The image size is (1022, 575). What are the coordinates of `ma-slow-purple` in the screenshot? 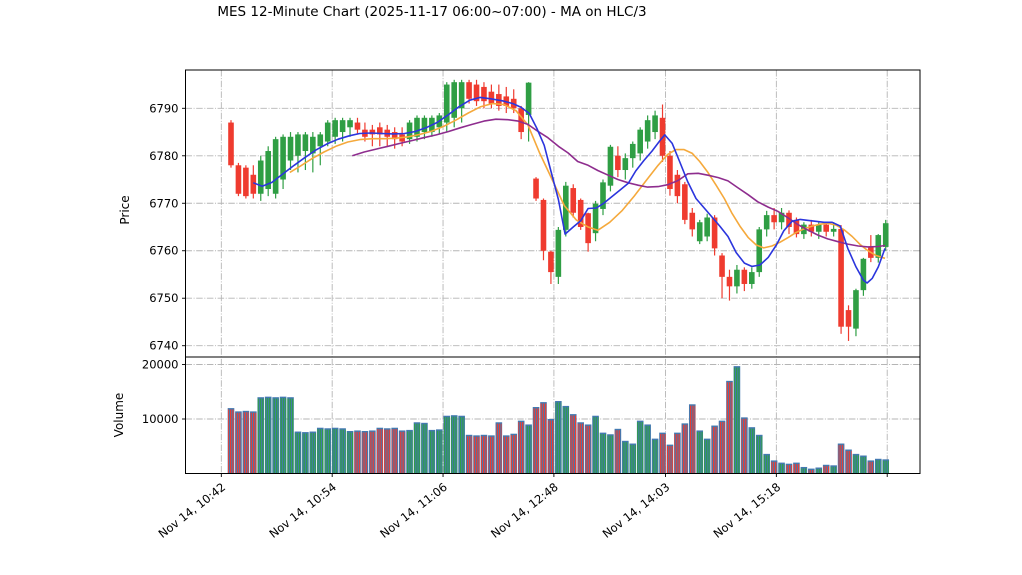 It's located at (619, 183).